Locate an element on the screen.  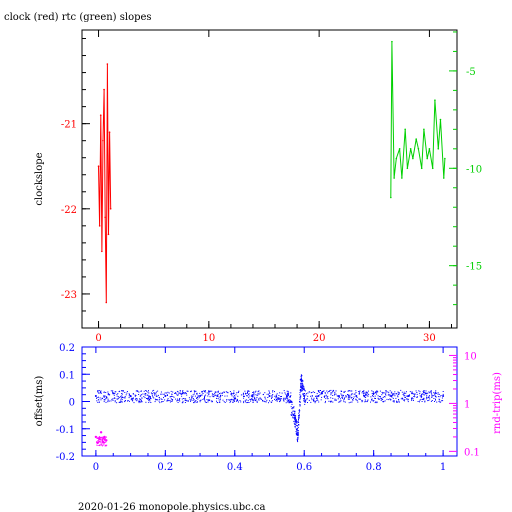
bottom-x-tick-label: 0.6 is located at coordinates (304, 467).